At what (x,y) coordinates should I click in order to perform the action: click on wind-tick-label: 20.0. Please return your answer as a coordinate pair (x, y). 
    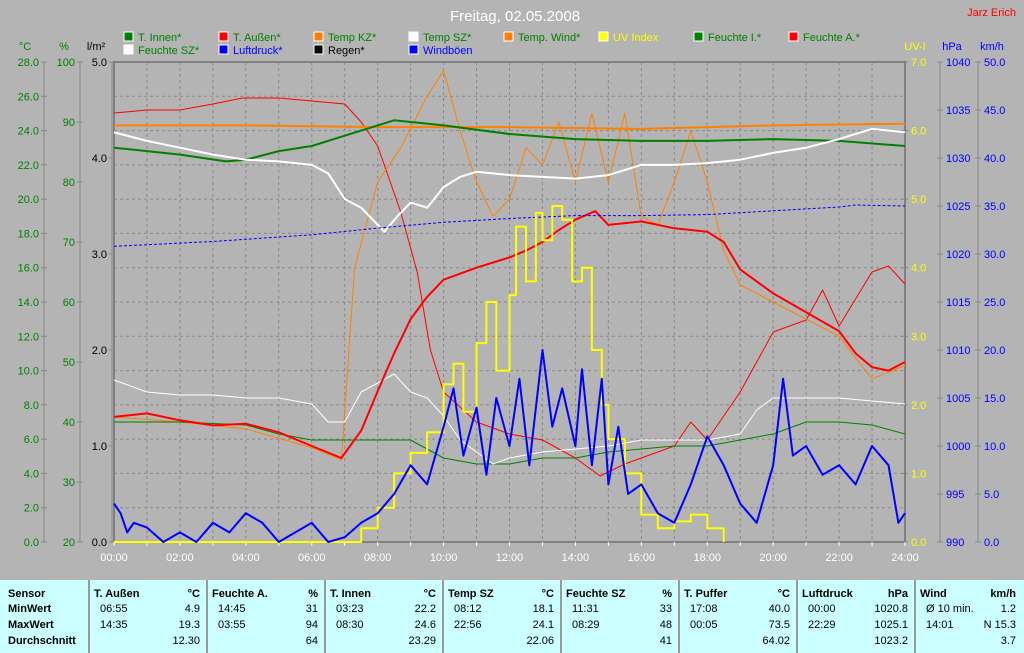
    Looking at the image, I should click on (994, 351).